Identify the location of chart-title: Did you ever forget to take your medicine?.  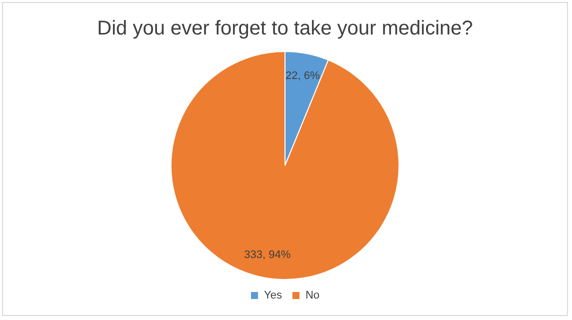
(285, 29).